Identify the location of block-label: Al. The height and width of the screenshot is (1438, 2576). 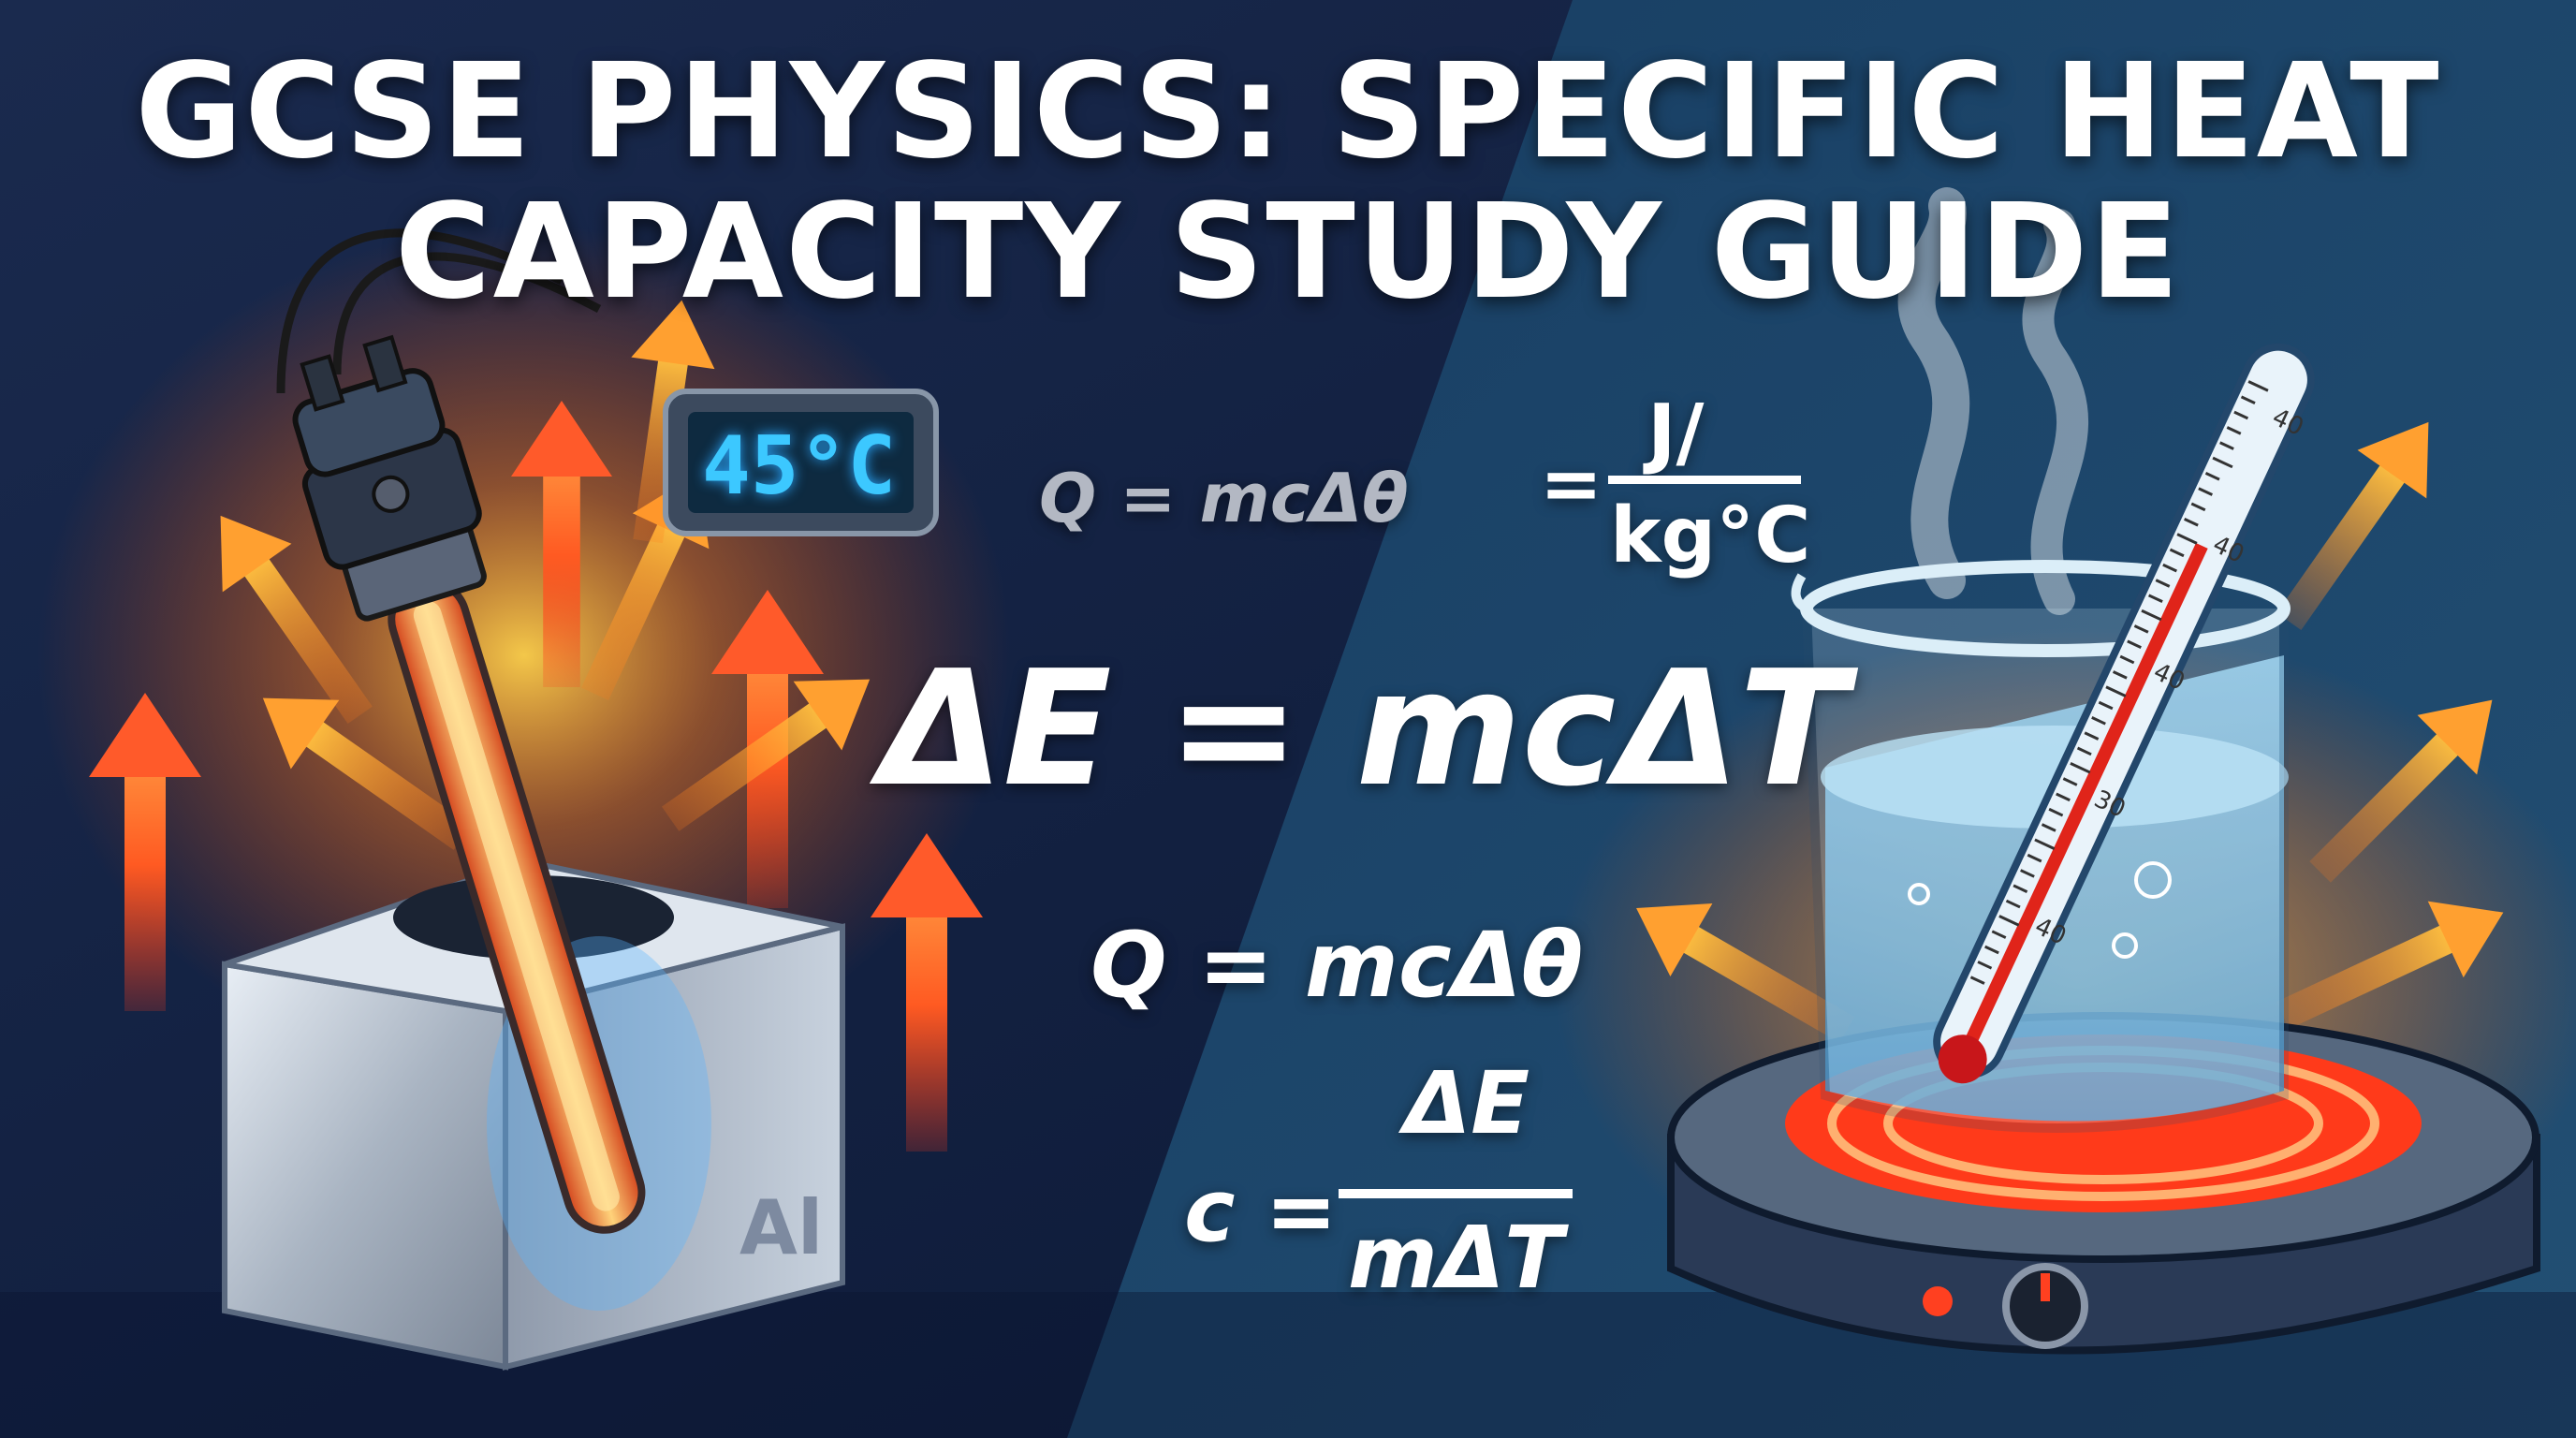
(781, 1227).